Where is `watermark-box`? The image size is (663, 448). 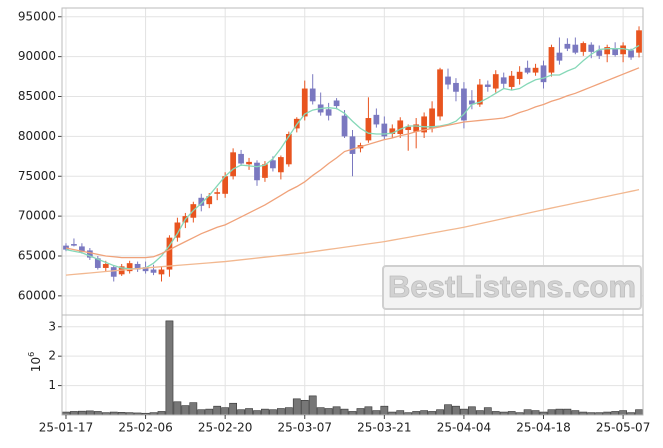 watermark-box is located at coordinates (512, 287).